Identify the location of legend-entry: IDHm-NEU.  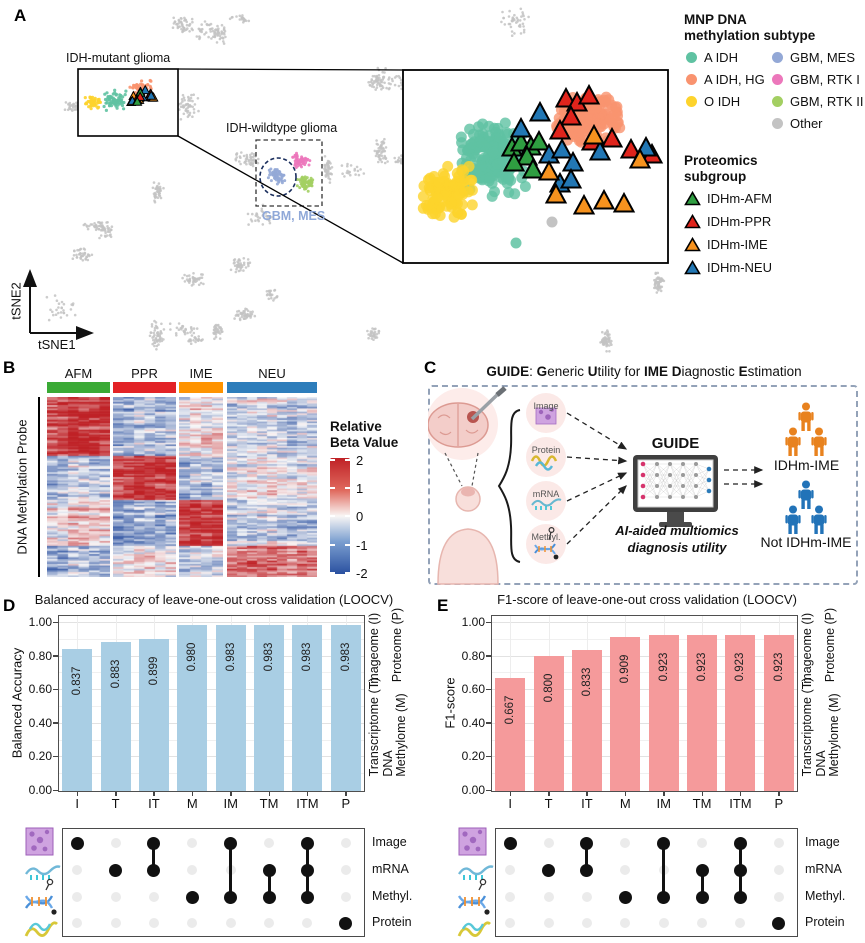
(728, 267).